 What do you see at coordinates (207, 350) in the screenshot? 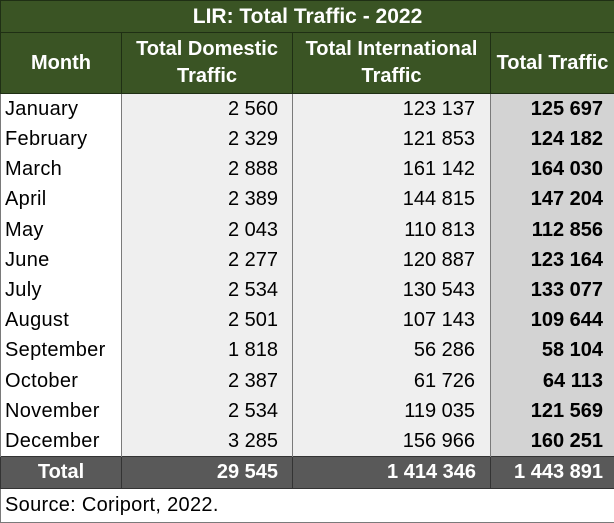
I see `domestic-cell: 1 818` at bounding box center [207, 350].